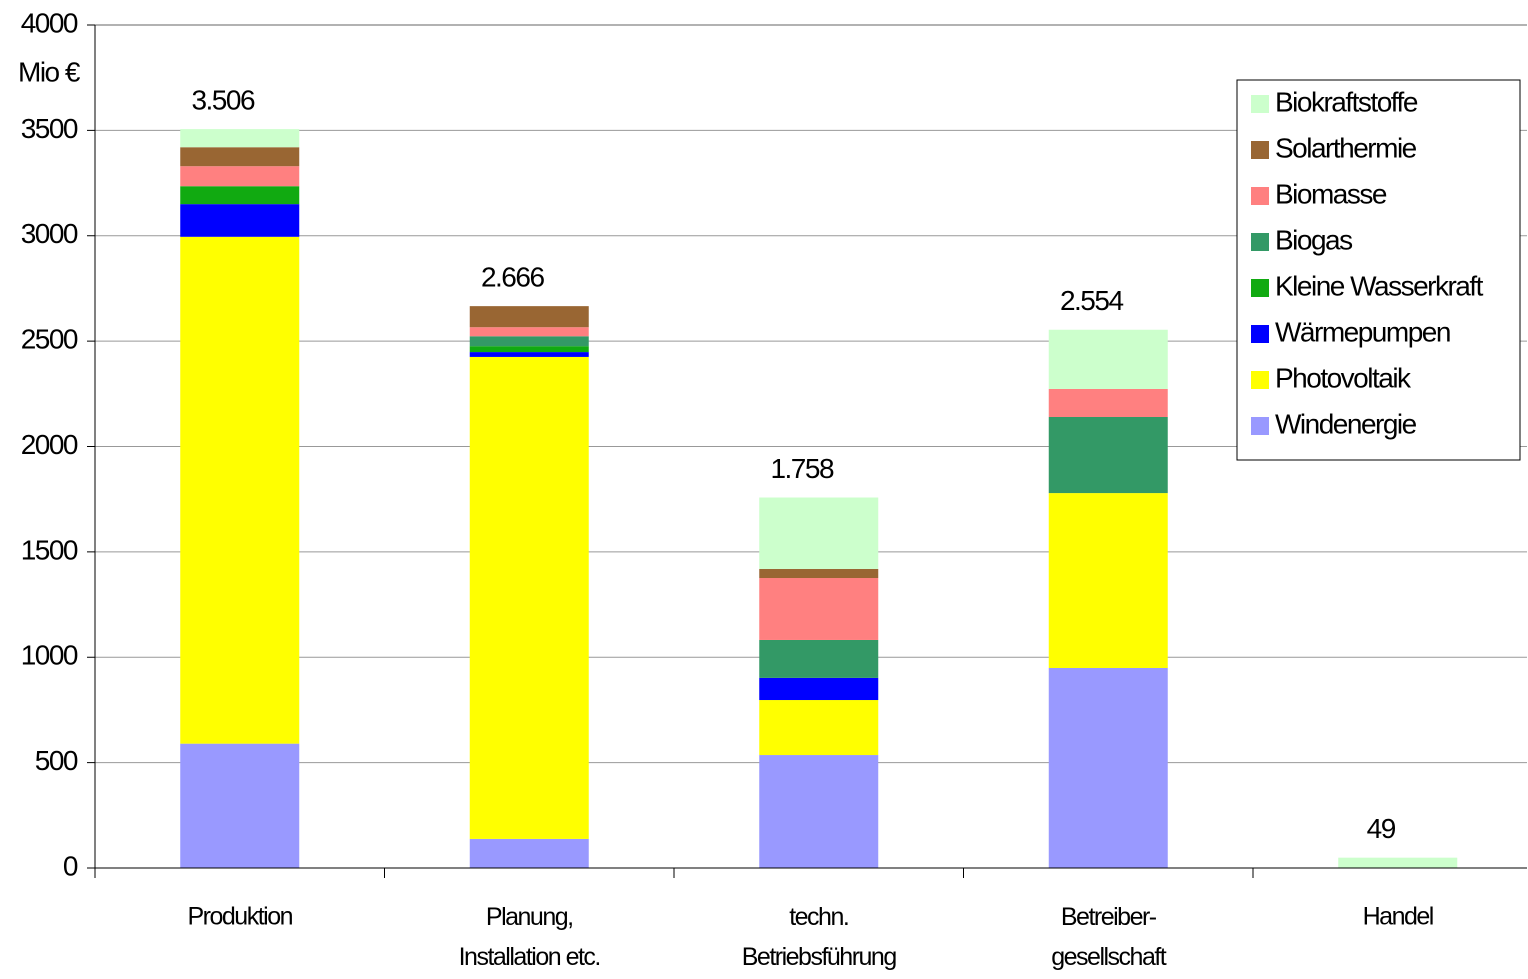 Image resolution: width=1528 pixels, height=979 pixels. Describe the element at coordinates (1381, 828) in the screenshot. I see `total-label: 49` at that location.